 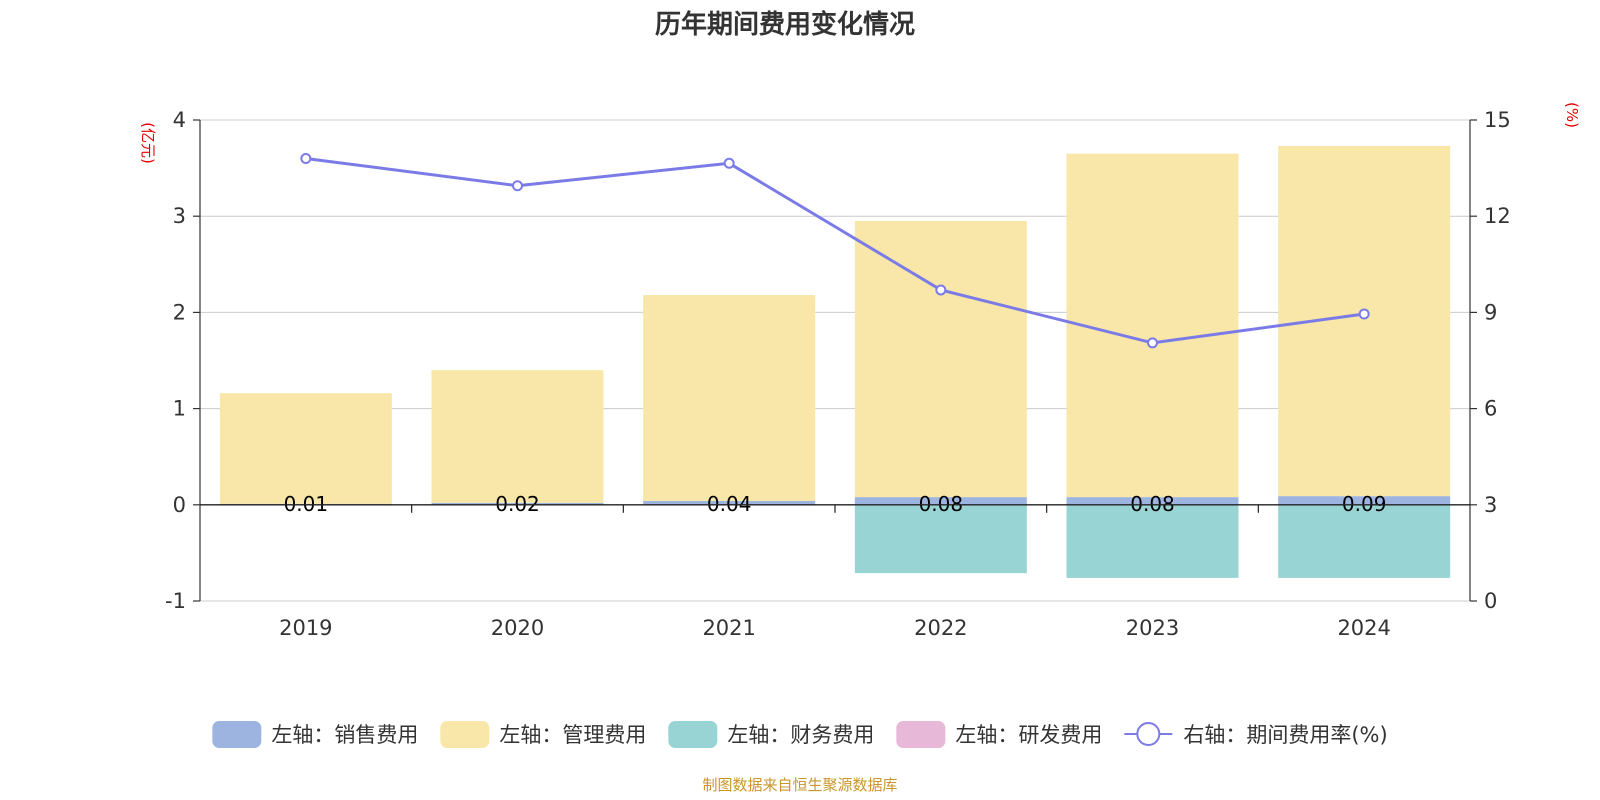 I want to click on legend-label: 左轴：管理费用, so click(x=572, y=735).